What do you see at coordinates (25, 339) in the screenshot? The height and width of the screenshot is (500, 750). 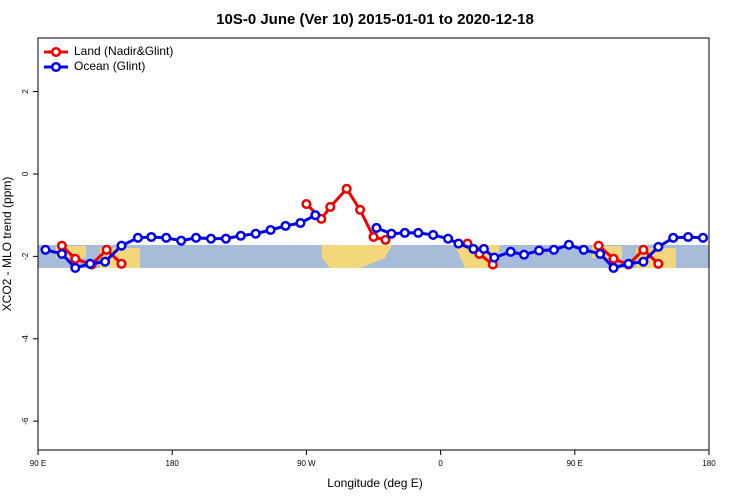 I see `y-tick-label: -4` at bounding box center [25, 339].